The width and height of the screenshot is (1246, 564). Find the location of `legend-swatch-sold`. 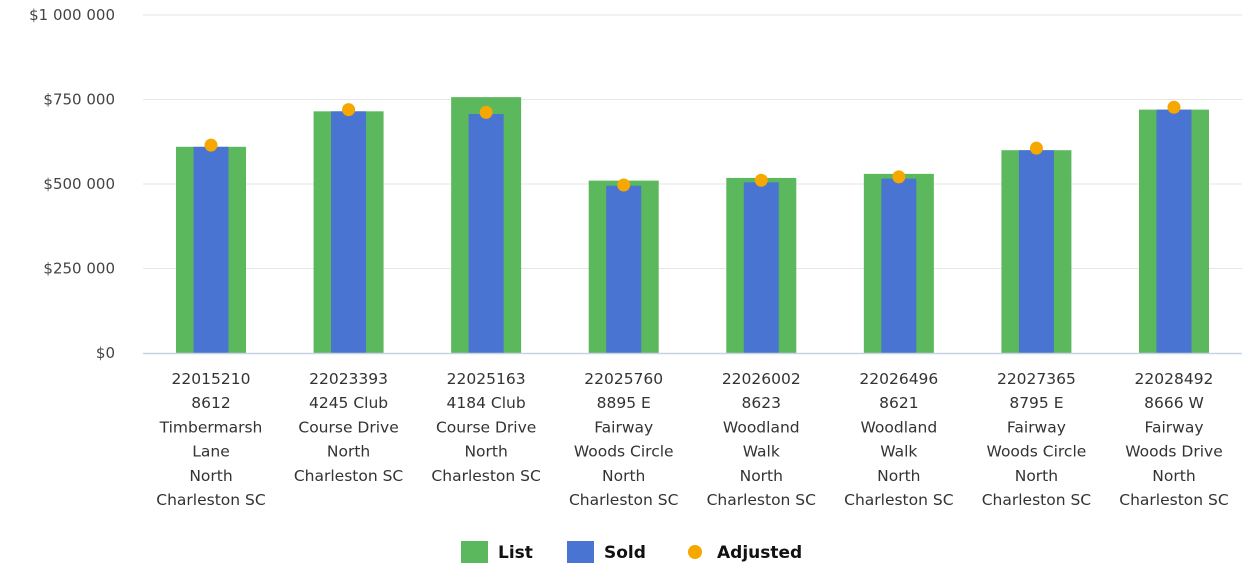

legend-swatch-sold is located at coordinates (580, 552).